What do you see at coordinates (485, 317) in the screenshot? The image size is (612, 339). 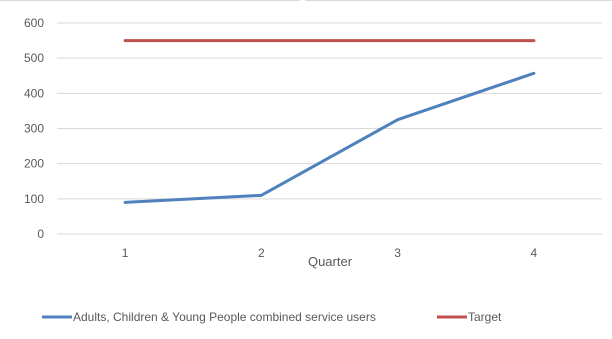 I see `legend-label: Target` at bounding box center [485, 317].